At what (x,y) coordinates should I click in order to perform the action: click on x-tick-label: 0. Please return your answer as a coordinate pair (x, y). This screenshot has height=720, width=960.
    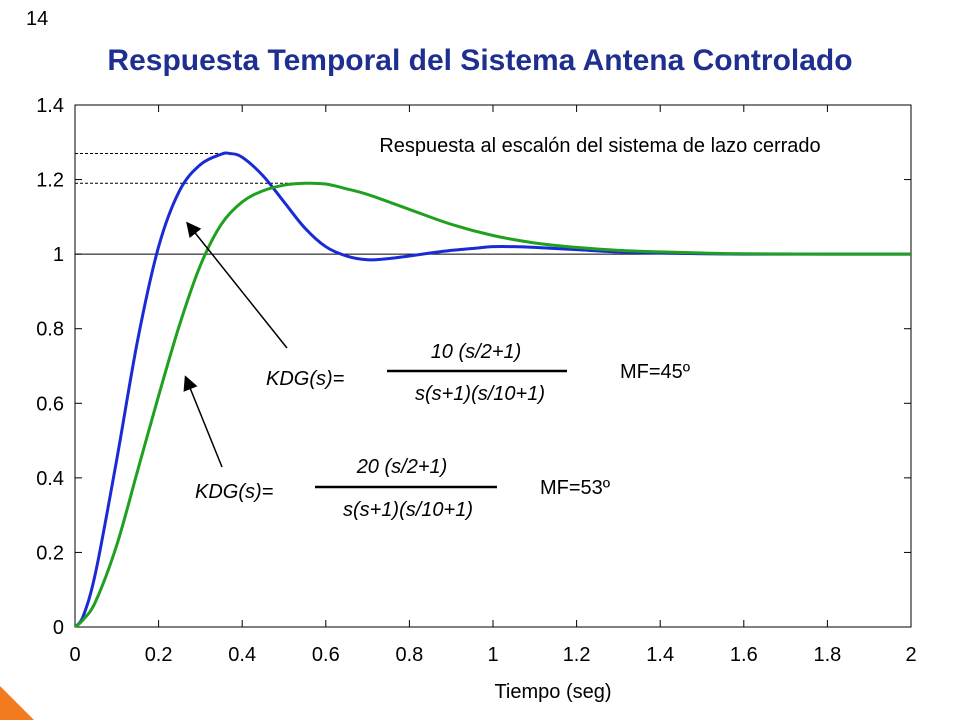
    Looking at the image, I should click on (74, 655).